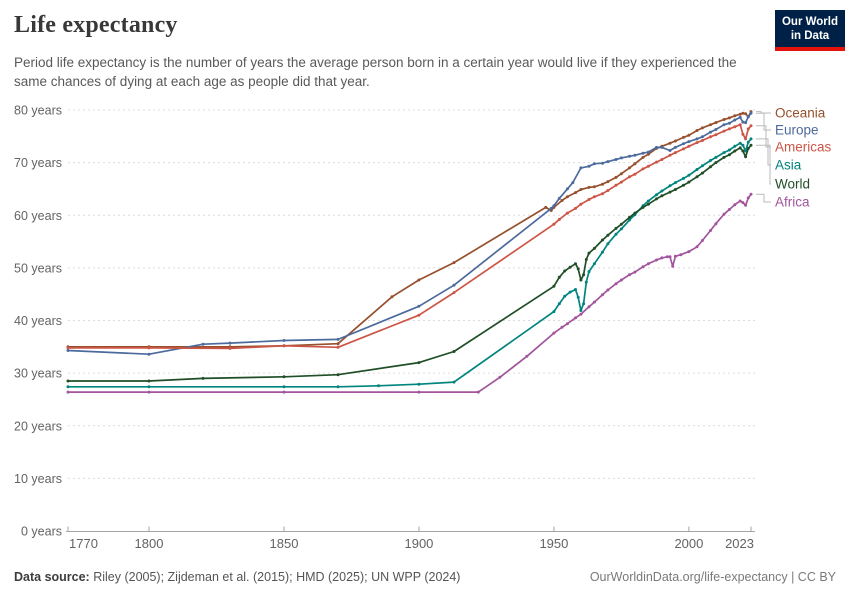 This screenshot has width=850, height=600. Describe the element at coordinates (763, 198) in the screenshot. I see `legend-connector-africa` at that location.